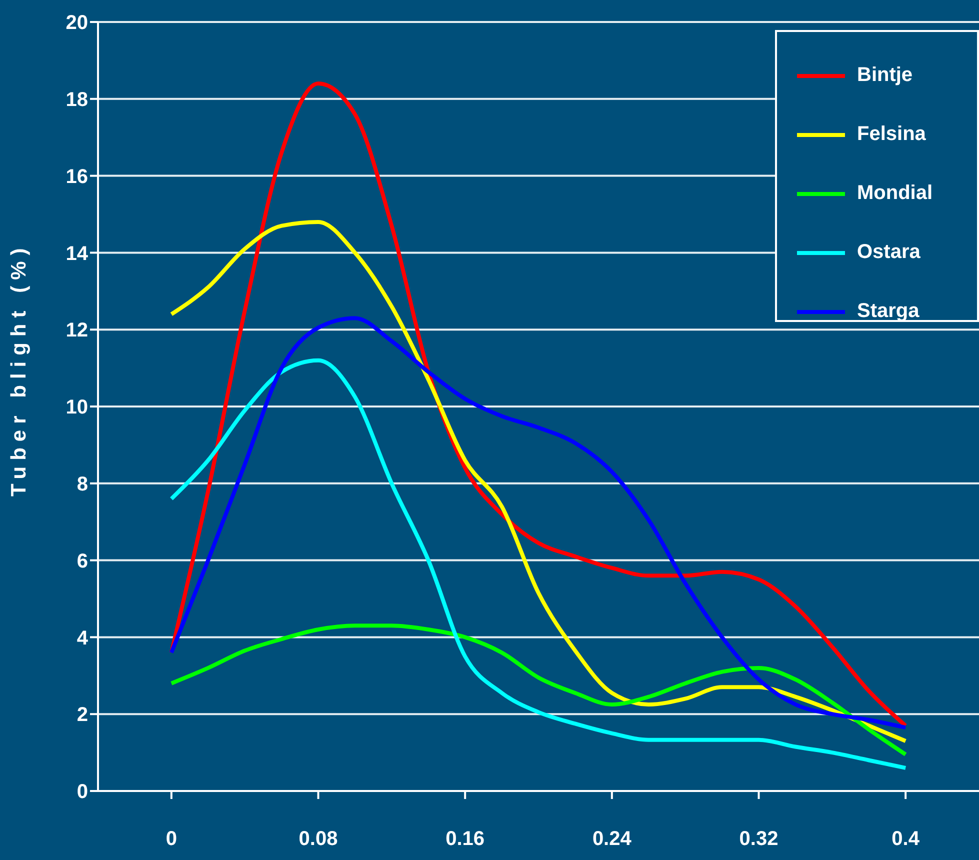  Describe the element at coordinates (77, 253) in the screenshot. I see `y-tick-label: 14` at that location.